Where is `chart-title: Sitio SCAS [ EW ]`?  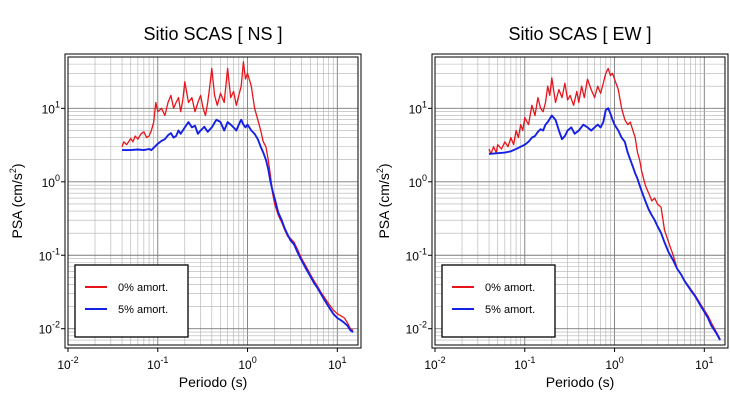
chart-title: Sitio SCAS [ EW ] is located at coordinates (579, 34).